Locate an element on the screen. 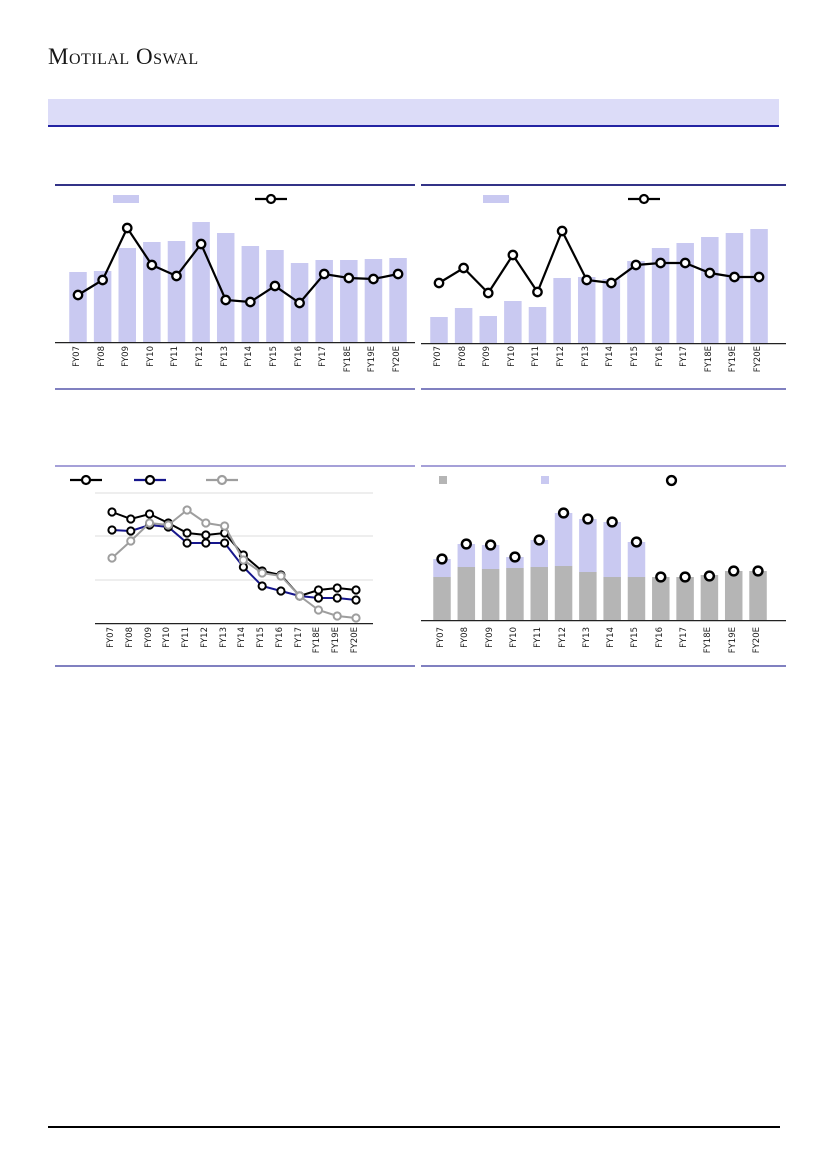 This screenshot has width=827, height=1169. x-tick-label: FY17 is located at coordinates (684, 637).